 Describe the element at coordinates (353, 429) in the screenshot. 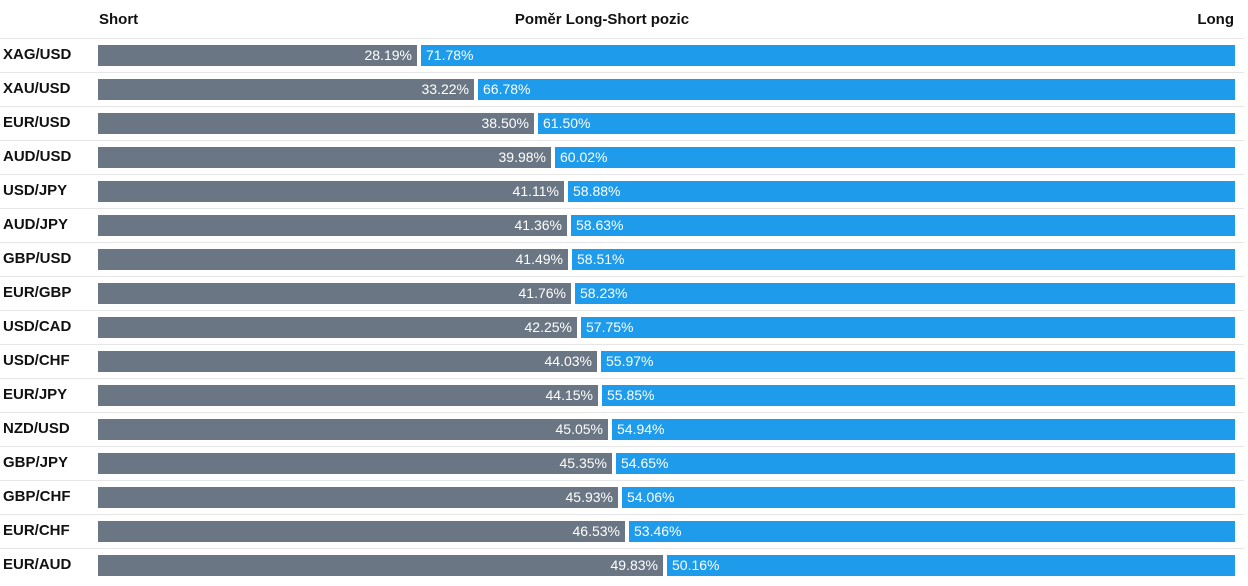

I see `short-bar: 45.05%` at that location.